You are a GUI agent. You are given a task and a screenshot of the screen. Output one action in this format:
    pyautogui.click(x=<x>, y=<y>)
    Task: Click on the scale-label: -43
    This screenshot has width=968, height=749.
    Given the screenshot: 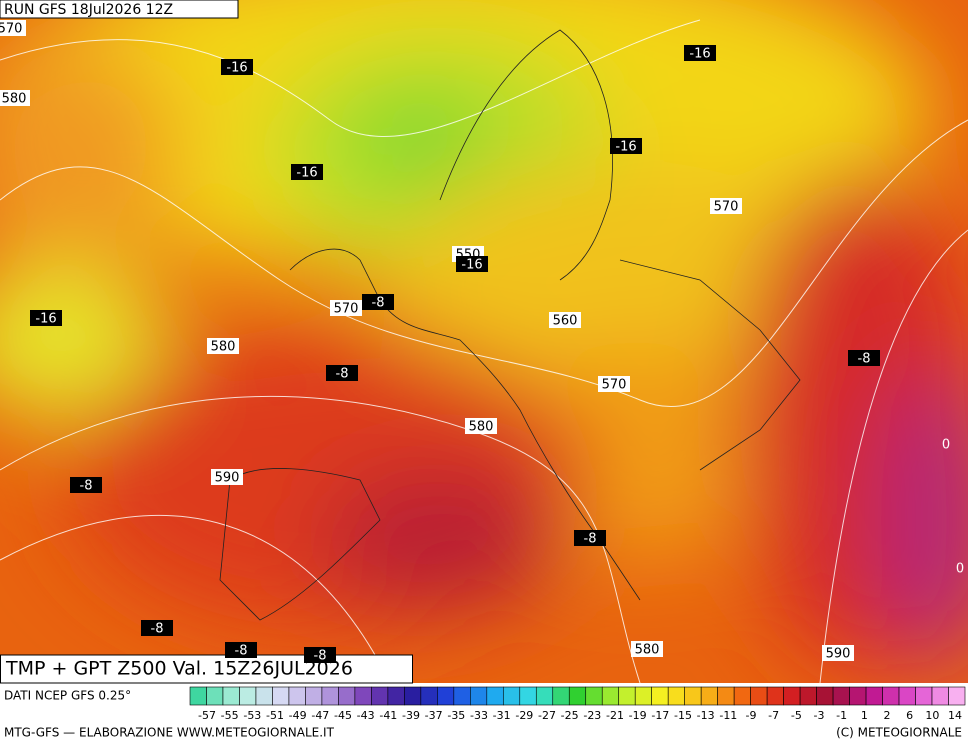 What is the action you would take?
    pyautogui.click(x=366, y=715)
    